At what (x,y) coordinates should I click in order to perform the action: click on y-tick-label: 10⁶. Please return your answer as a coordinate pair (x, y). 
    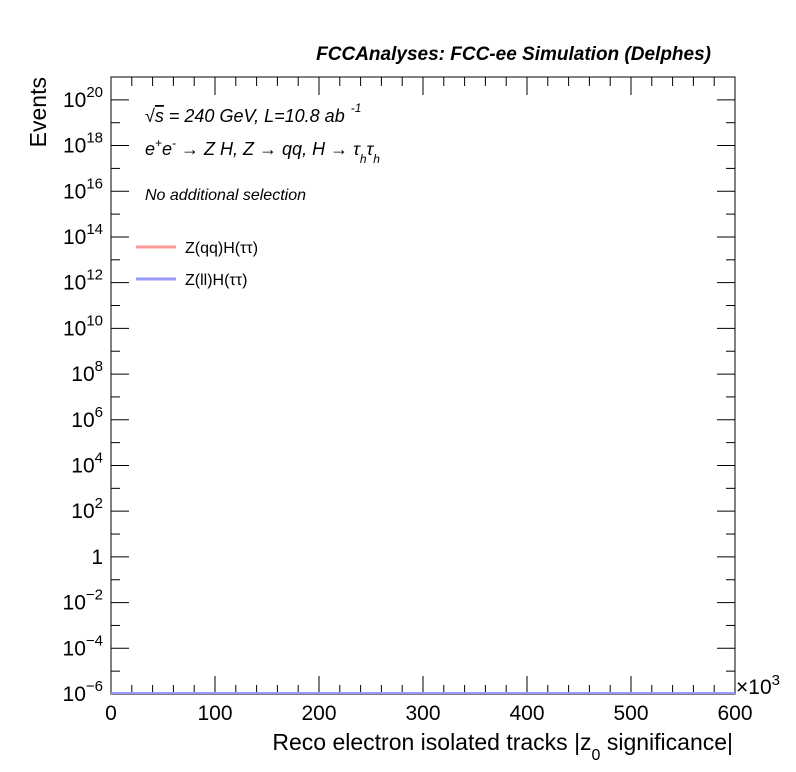
    Looking at the image, I should click on (87, 418).